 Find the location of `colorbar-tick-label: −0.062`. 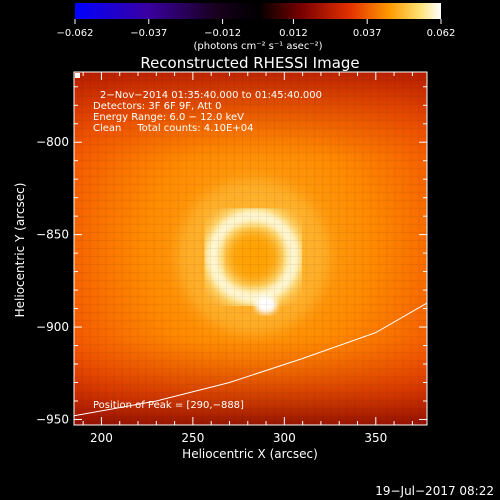

colorbar-tick-label: −0.062 is located at coordinates (74, 33).